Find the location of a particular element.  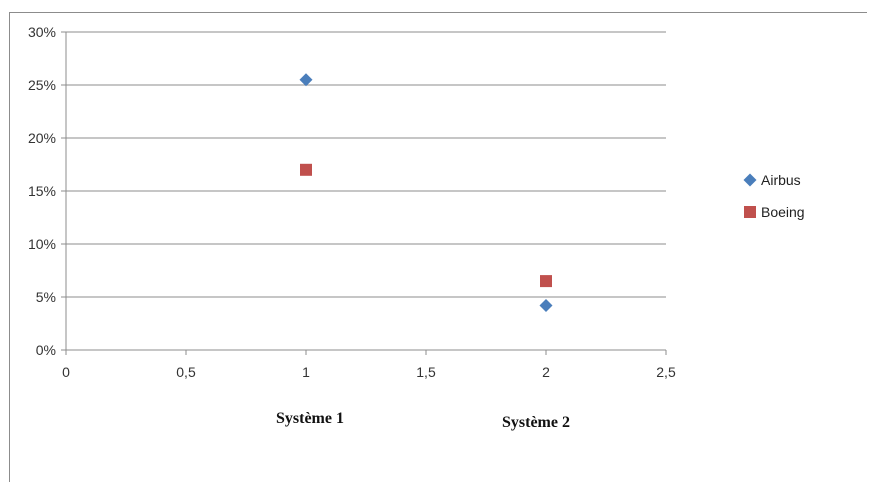

y-tick-label: 10% is located at coordinates (42, 244).